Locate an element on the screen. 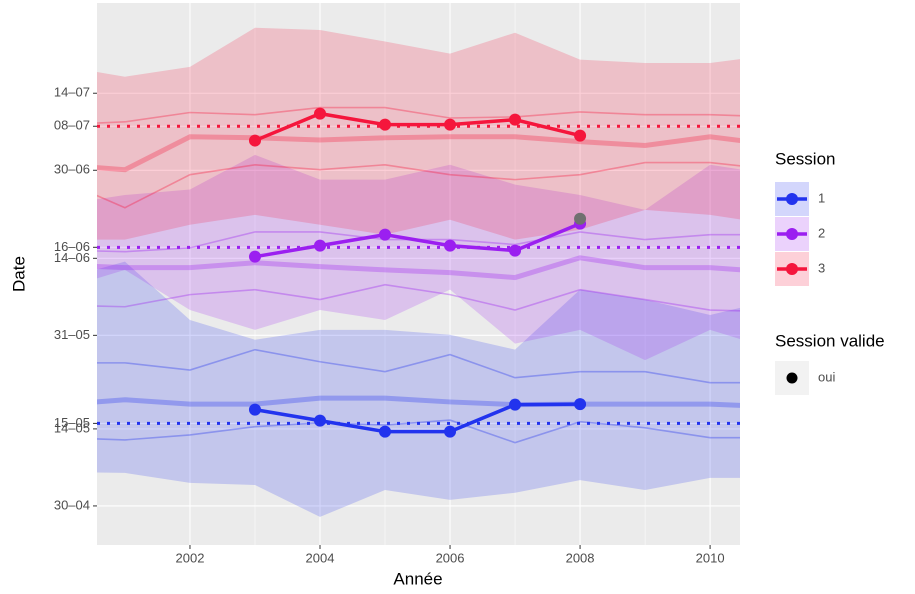  y-tick-label: 14–07 is located at coordinates (72, 92).